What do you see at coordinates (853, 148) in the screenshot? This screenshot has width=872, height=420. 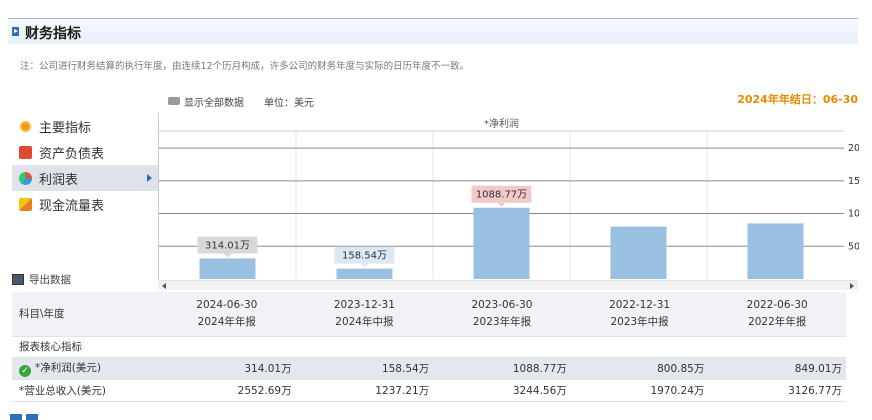 I see `y-tick-label: 2000` at bounding box center [853, 148].